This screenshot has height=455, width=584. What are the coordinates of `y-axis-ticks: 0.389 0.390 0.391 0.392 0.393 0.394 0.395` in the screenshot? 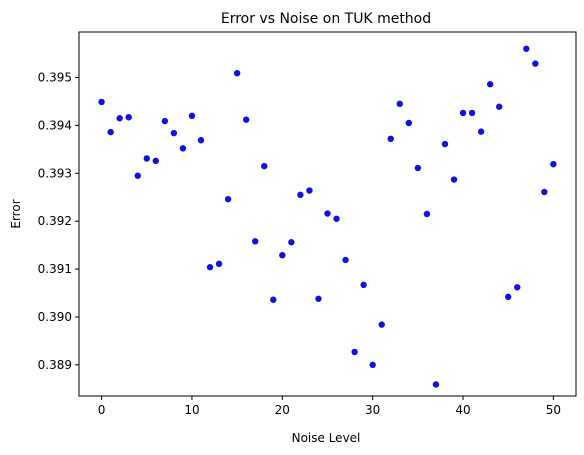 It's located at (58, 221).